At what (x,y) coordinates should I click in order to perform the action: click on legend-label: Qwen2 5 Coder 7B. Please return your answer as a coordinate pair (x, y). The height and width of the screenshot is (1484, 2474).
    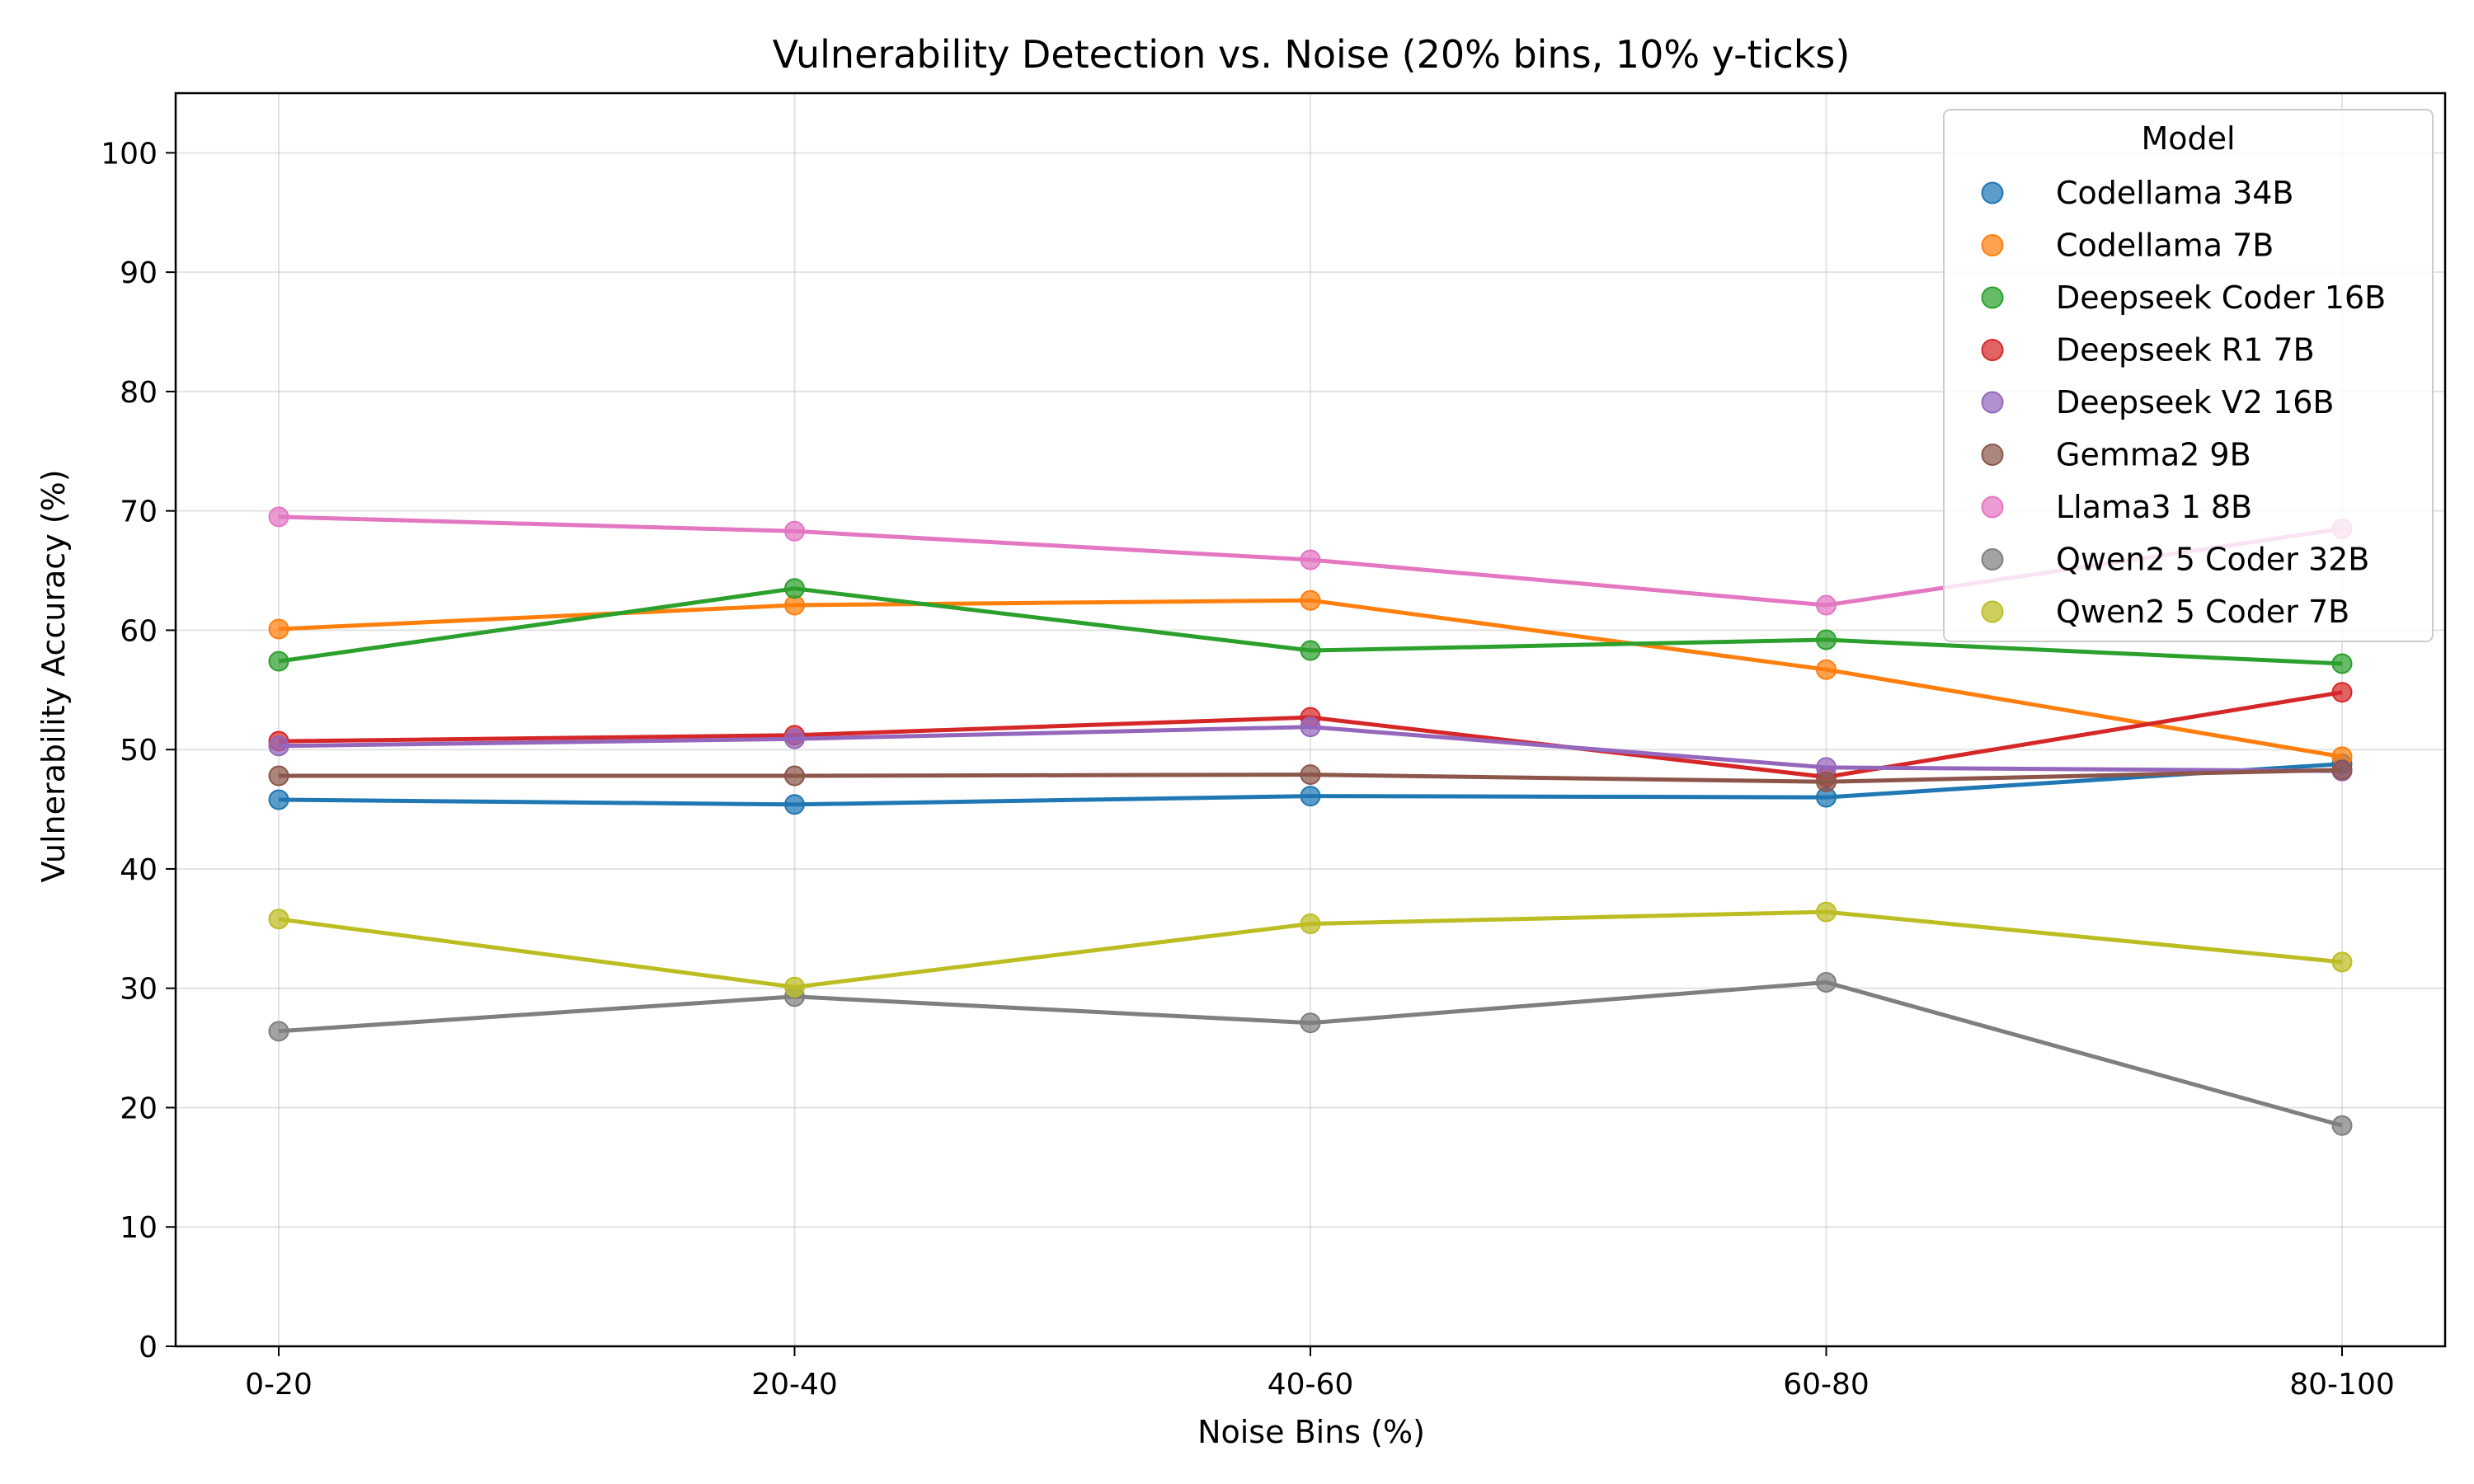
    Looking at the image, I should click on (2202, 612).